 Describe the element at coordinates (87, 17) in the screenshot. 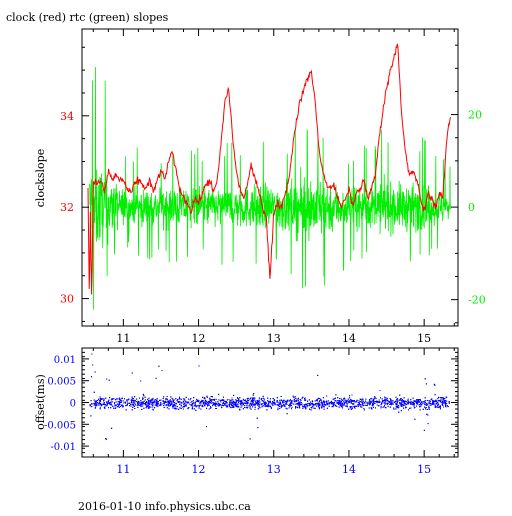

I see `chart-title: clock (red) rtc (green) slopes` at that location.